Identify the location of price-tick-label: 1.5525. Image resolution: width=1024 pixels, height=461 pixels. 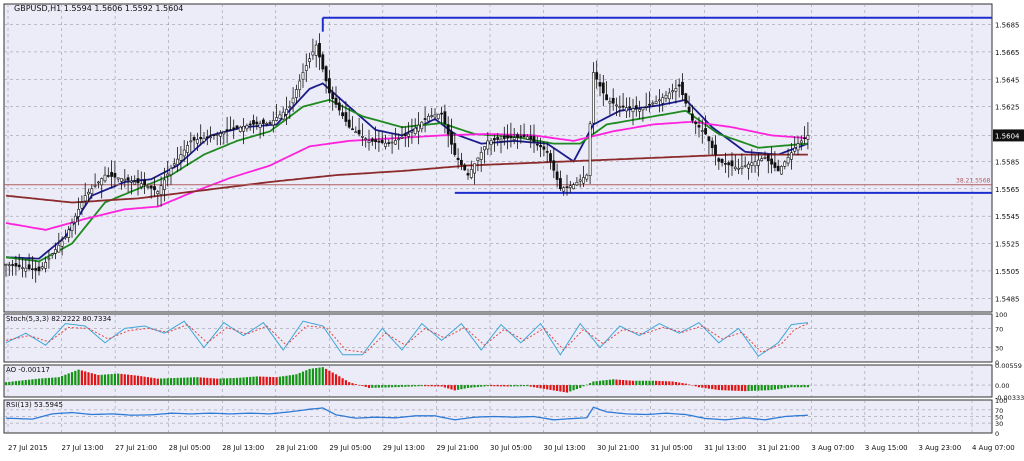
(1007, 245).